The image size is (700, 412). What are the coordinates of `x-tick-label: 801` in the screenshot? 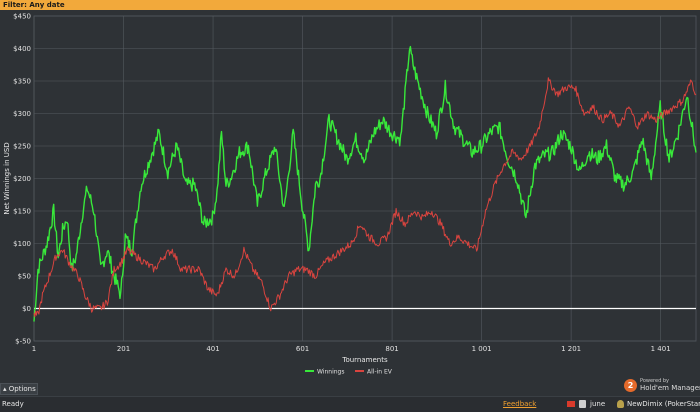 It's located at (391, 349).